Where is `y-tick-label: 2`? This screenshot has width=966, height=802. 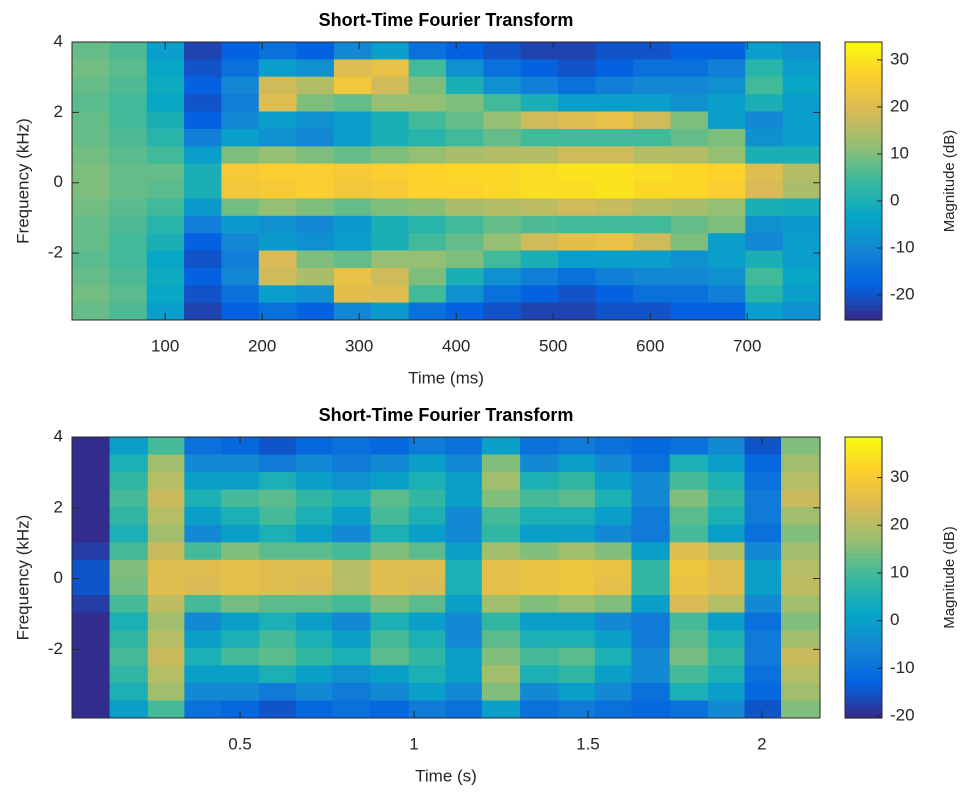 y-tick-label: 2 is located at coordinates (58, 506).